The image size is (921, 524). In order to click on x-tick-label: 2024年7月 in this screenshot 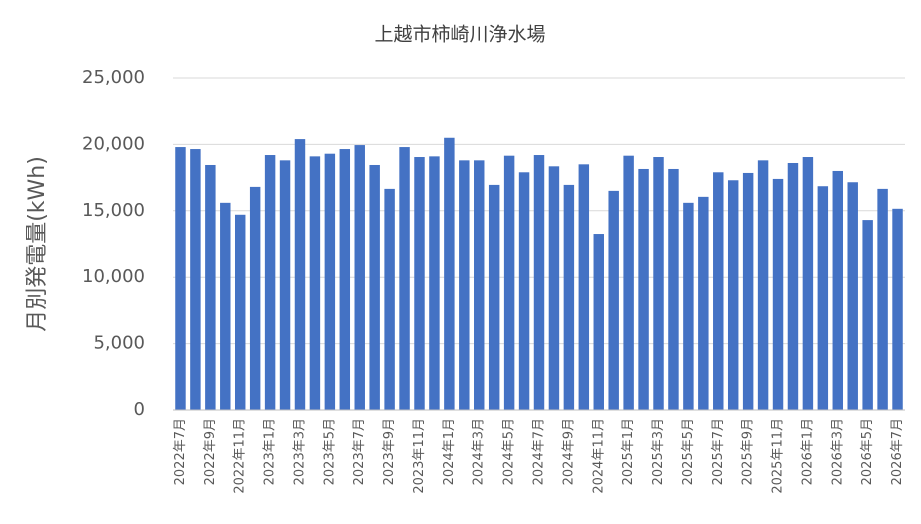, I will do `click(539, 451)`.